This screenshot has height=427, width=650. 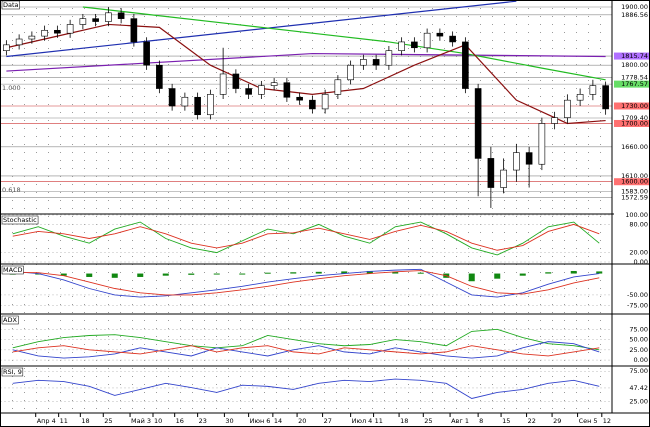 I want to click on x-tick-label: 11, so click(x=64, y=421).